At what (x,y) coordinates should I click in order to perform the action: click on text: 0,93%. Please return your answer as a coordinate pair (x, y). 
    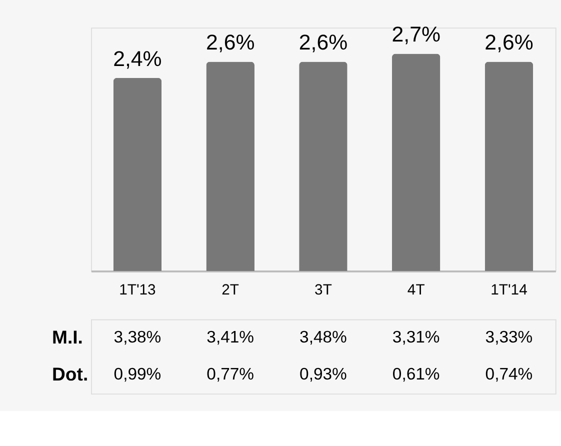
    Looking at the image, I should click on (323, 374).